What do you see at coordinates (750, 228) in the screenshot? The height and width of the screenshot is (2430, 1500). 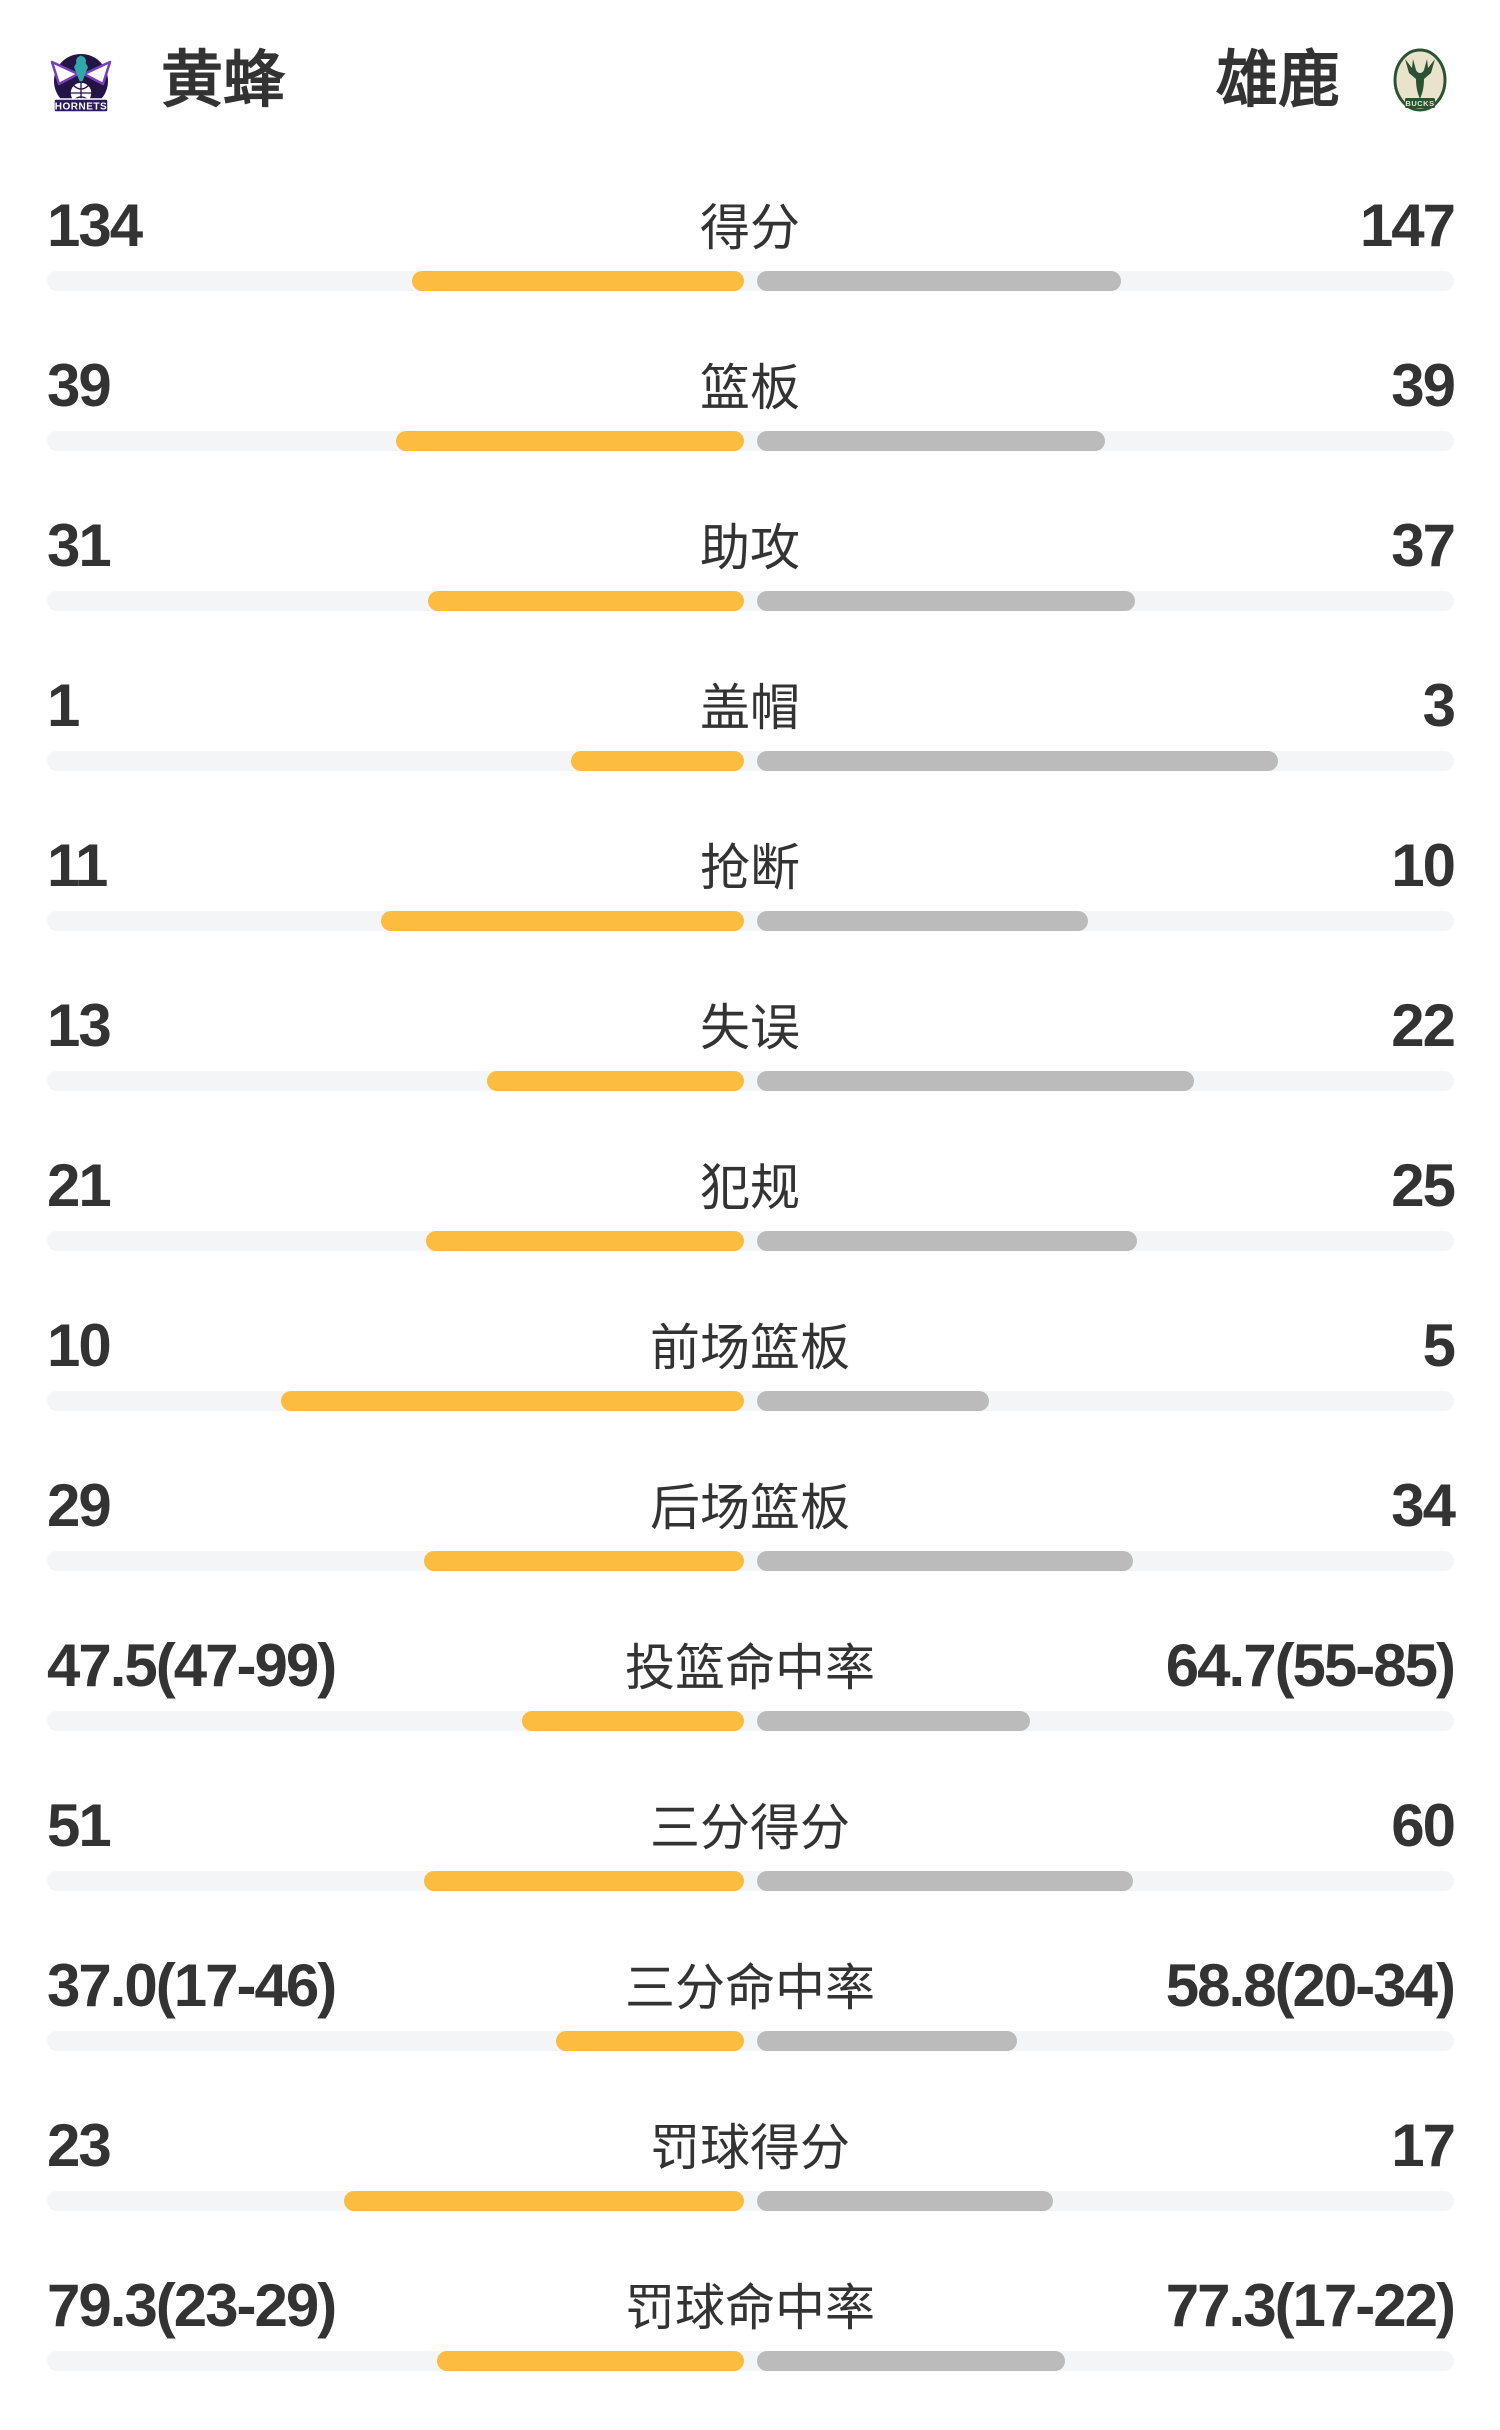 I see `stat-label: 得分` at bounding box center [750, 228].